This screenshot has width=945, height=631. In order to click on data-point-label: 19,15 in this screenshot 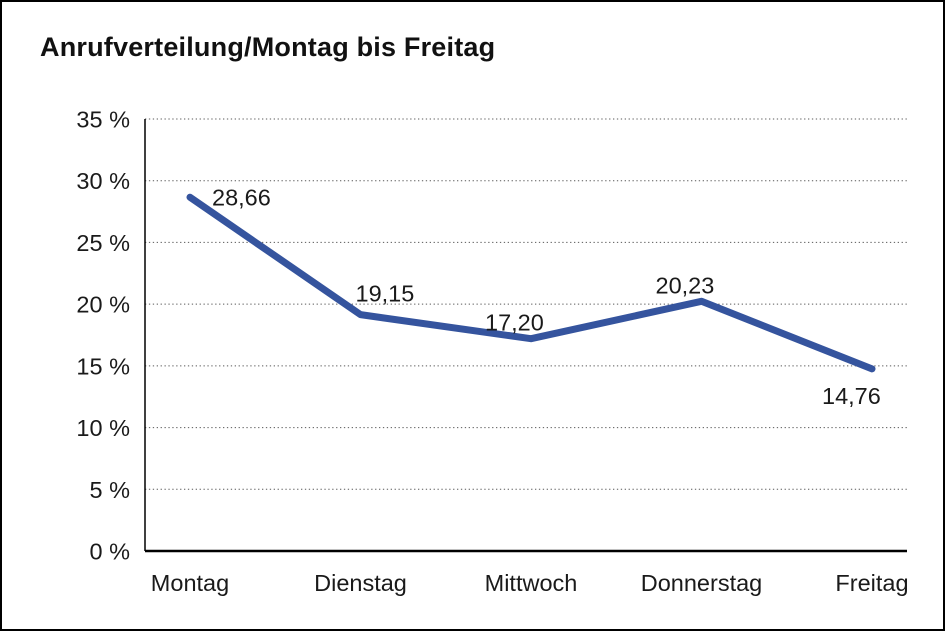, I will do `click(385, 294)`.